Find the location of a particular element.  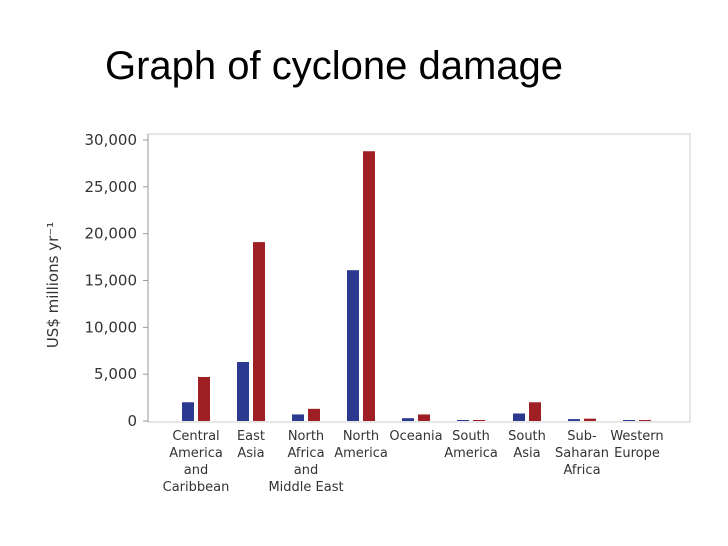

y-tick-label: 5,000 is located at coordinates (115, 374).